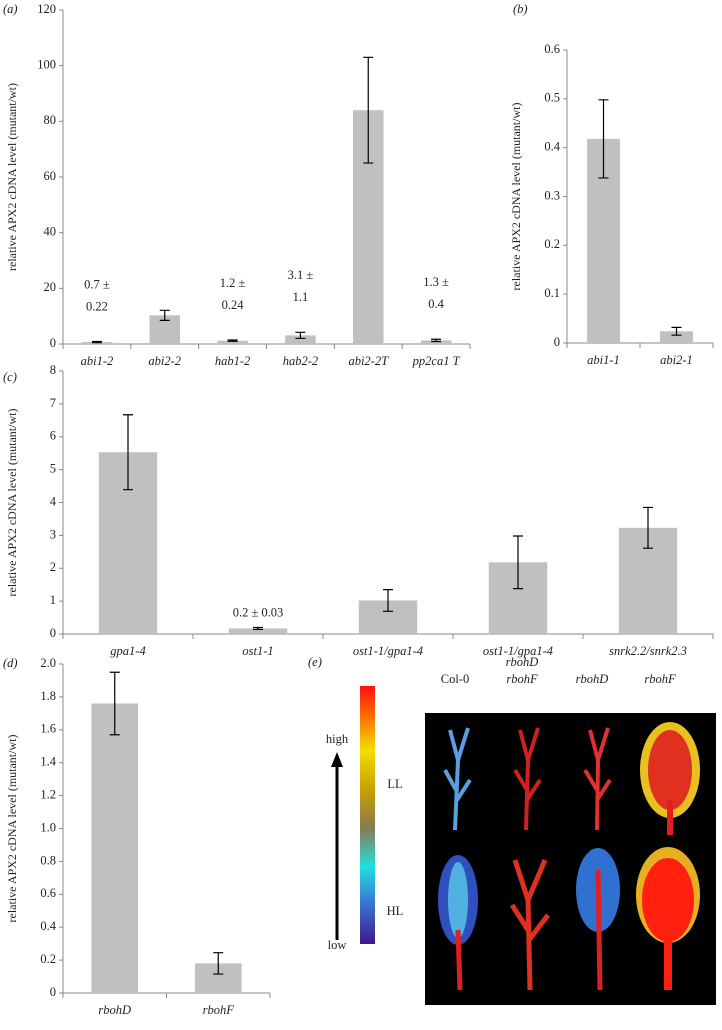 The width and height of the screenshot is (722, 1030). I want to click on x-tick-label: abi2-2, so click(164, 361).